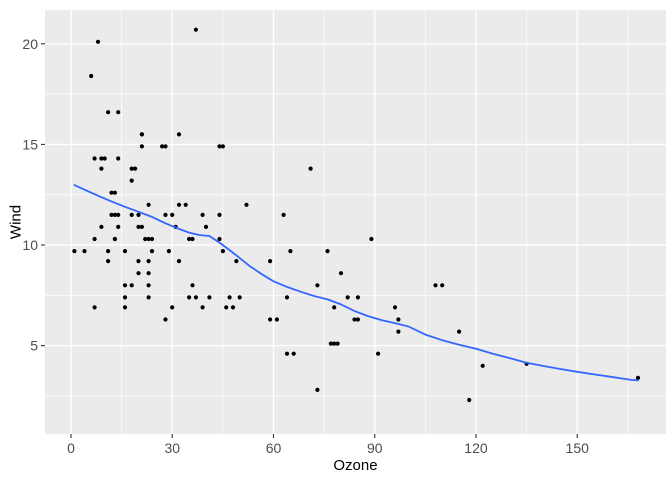 The width and height of the screenshot is (672, 480). What do you see at coordinates (274, 448) in the screenshot?
I see `x-tick-label: 60` at bounding box center [274, 448].